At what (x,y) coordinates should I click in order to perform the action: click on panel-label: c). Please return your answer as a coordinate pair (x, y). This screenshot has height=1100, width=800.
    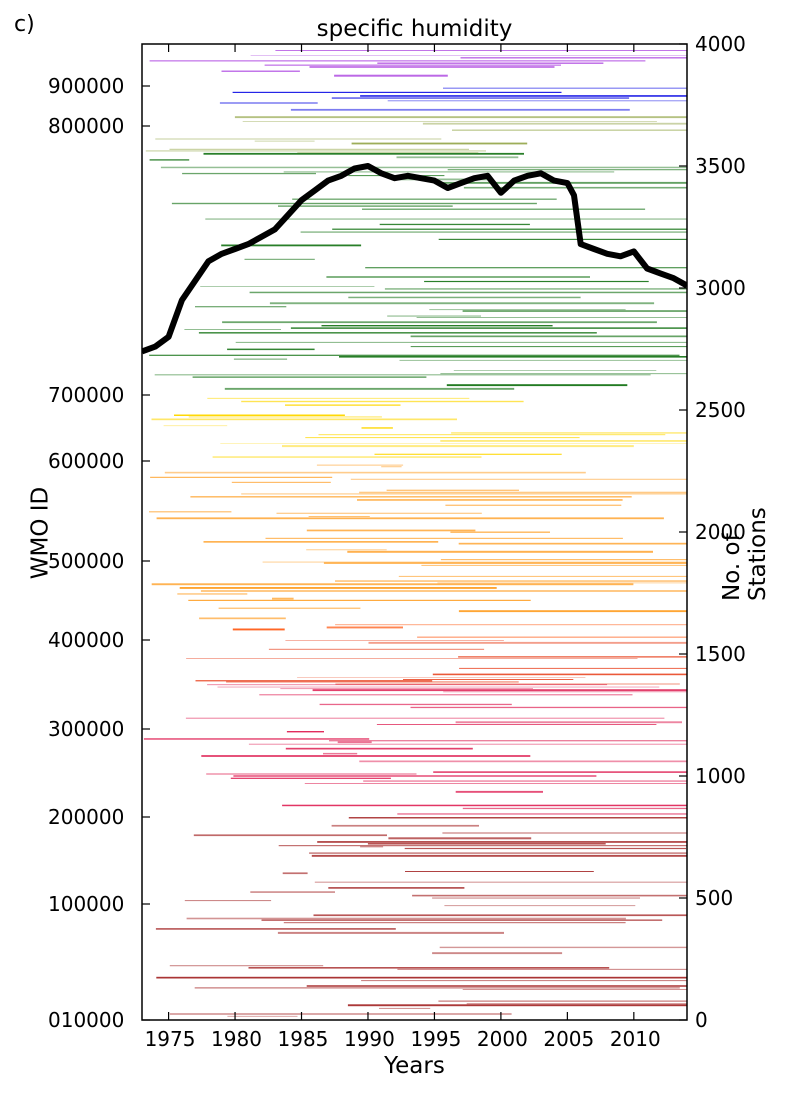
    Looking at the image, I should click on (24, 24).